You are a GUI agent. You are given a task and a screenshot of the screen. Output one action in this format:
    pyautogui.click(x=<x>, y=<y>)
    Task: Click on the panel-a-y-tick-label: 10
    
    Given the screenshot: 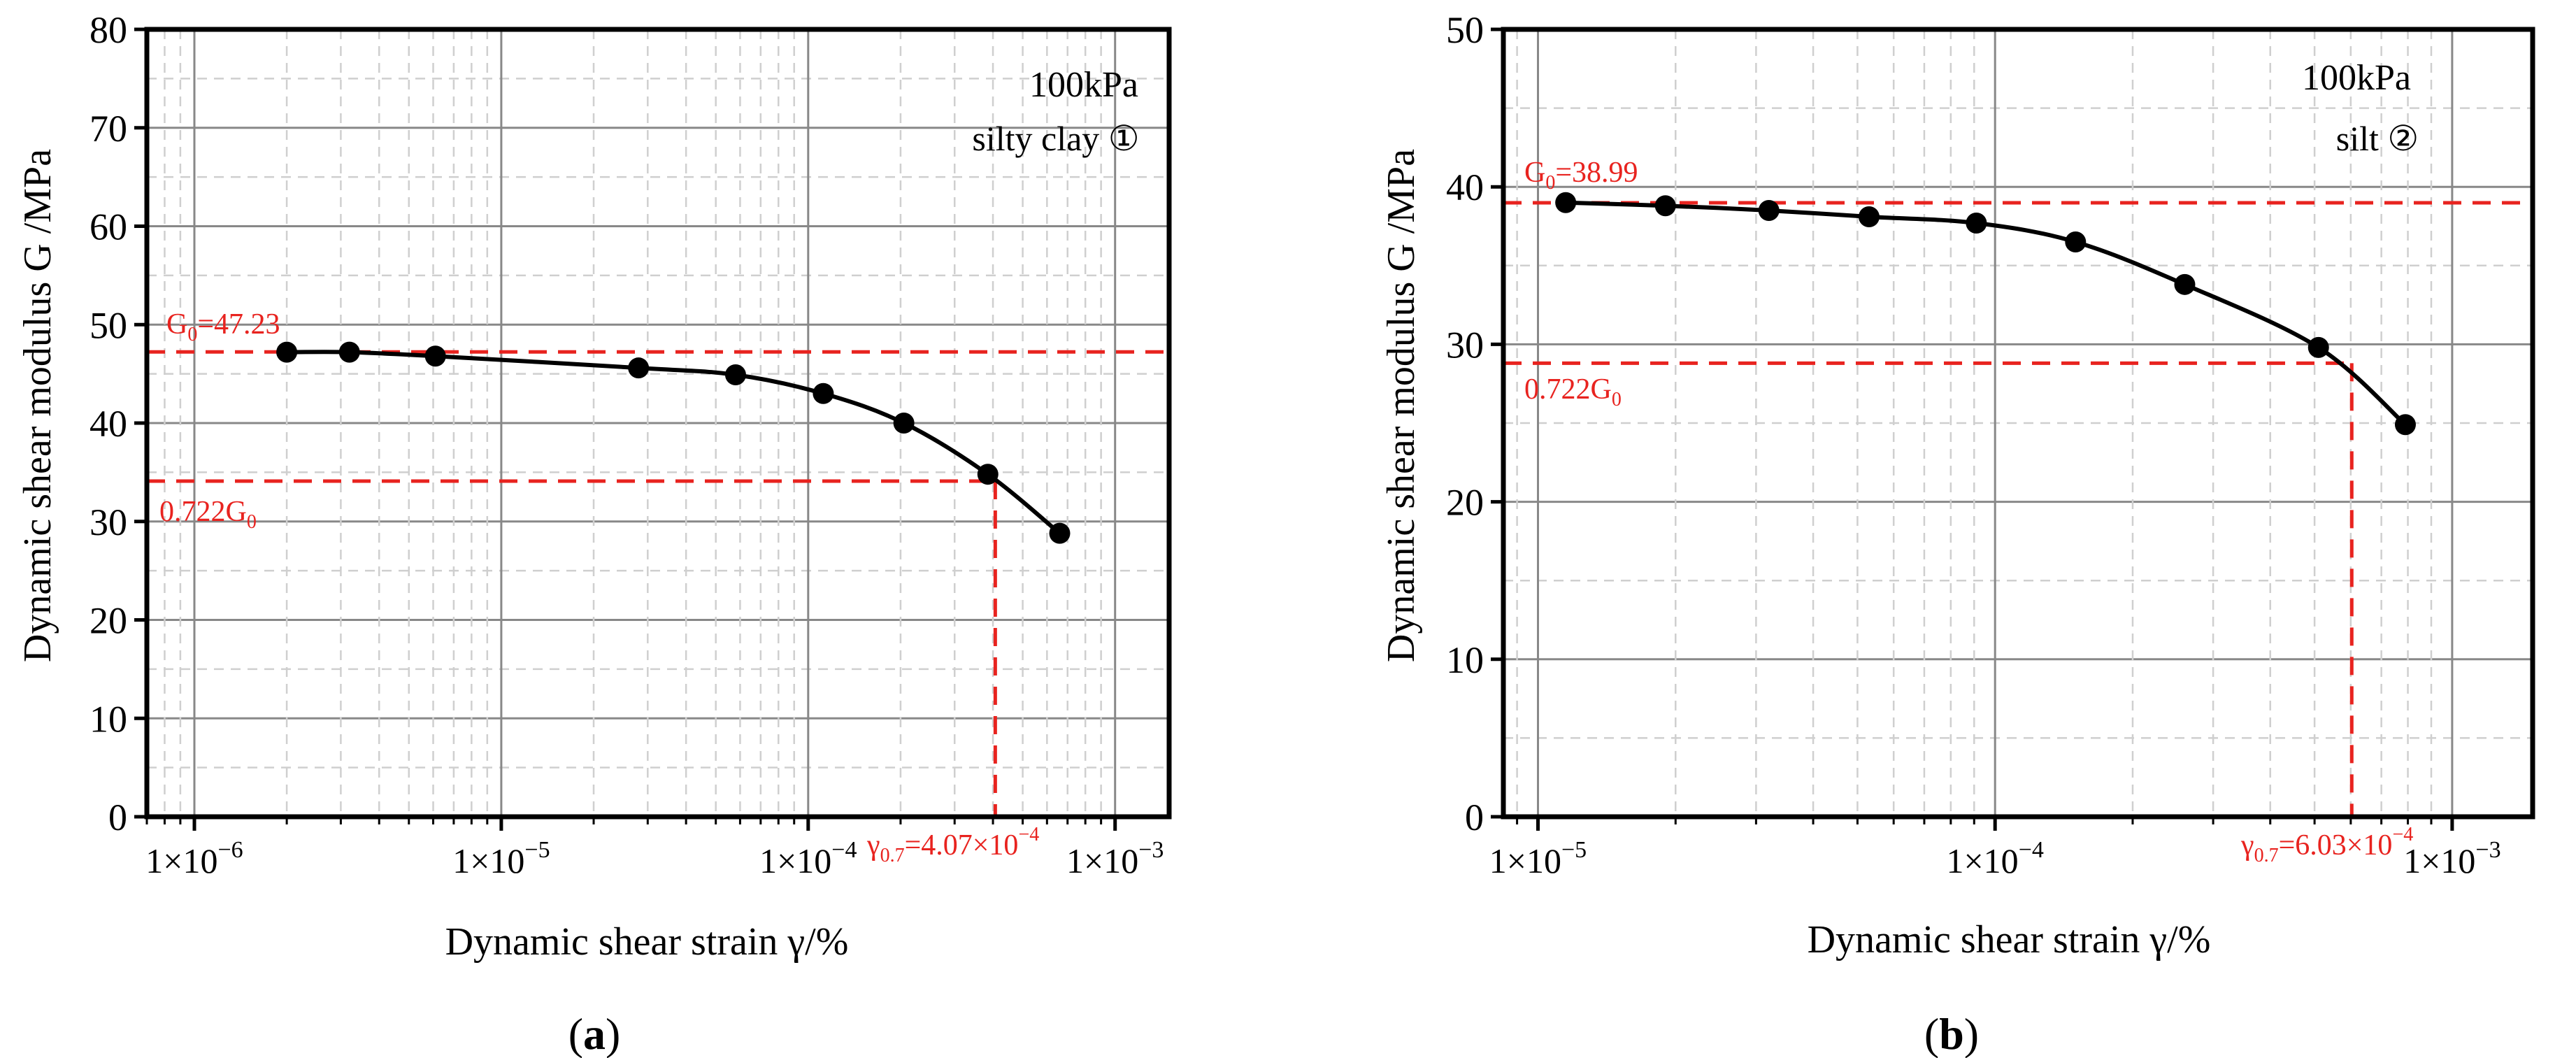 What is the action you would take?
    pyautogui.click(x=108, y=719)
    